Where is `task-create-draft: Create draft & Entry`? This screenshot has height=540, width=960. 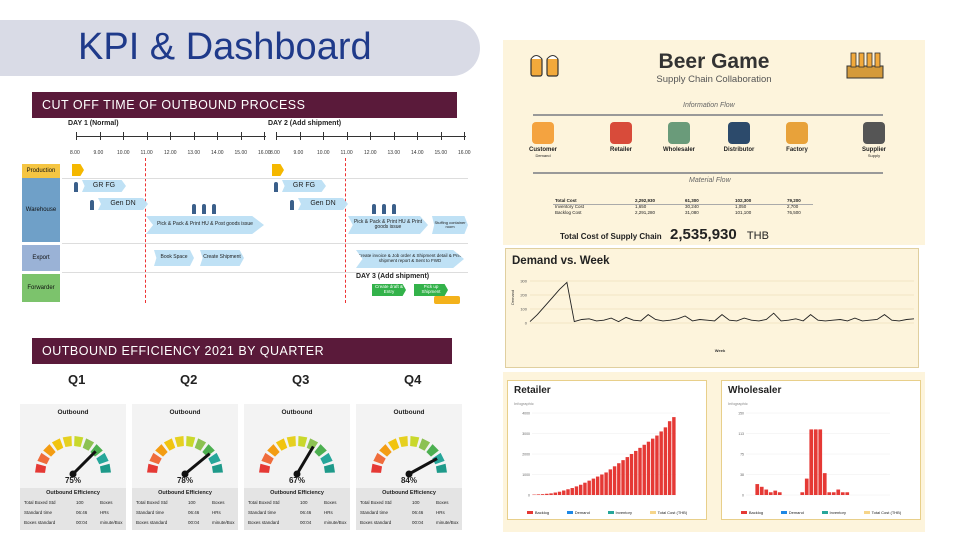
task-create-draft: Create draft & Entry is located at coordinates (389, 290).